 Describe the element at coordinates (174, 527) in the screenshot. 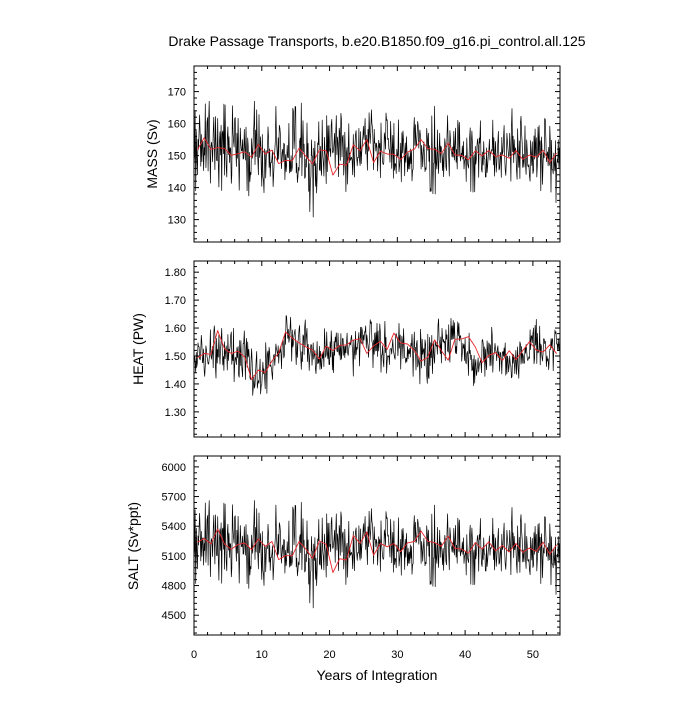

I see `salt-y-tick-label: 5400` at that location.